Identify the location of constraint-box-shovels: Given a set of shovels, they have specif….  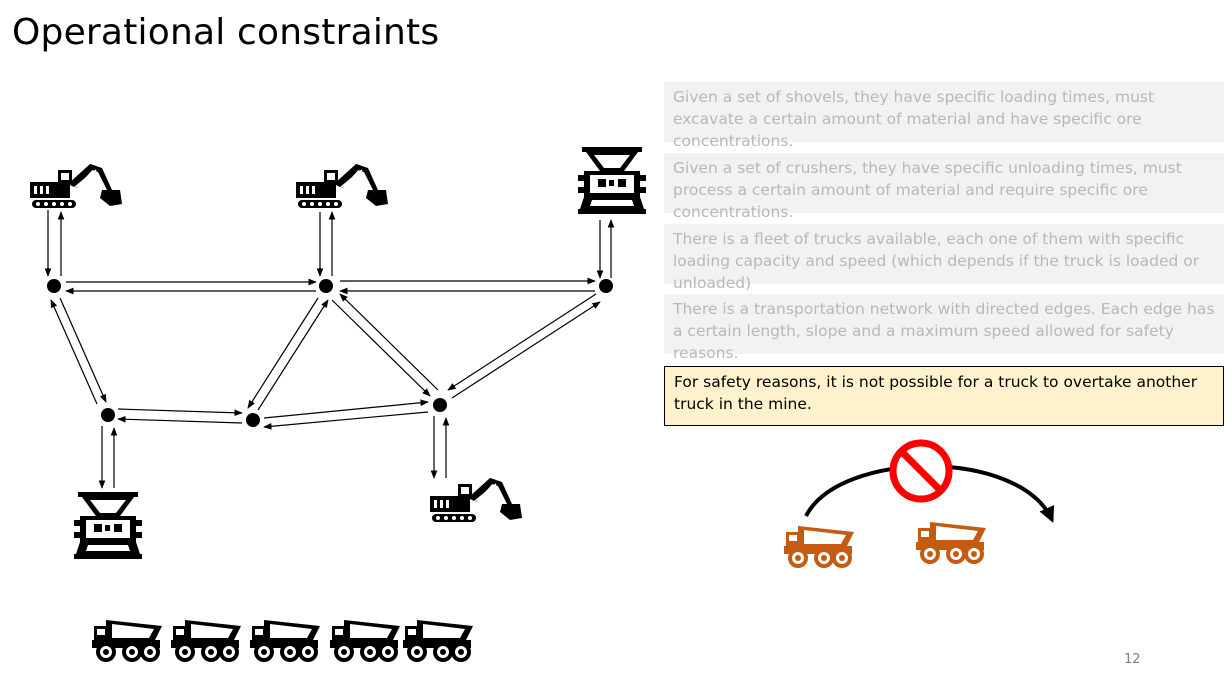
(944, 116).